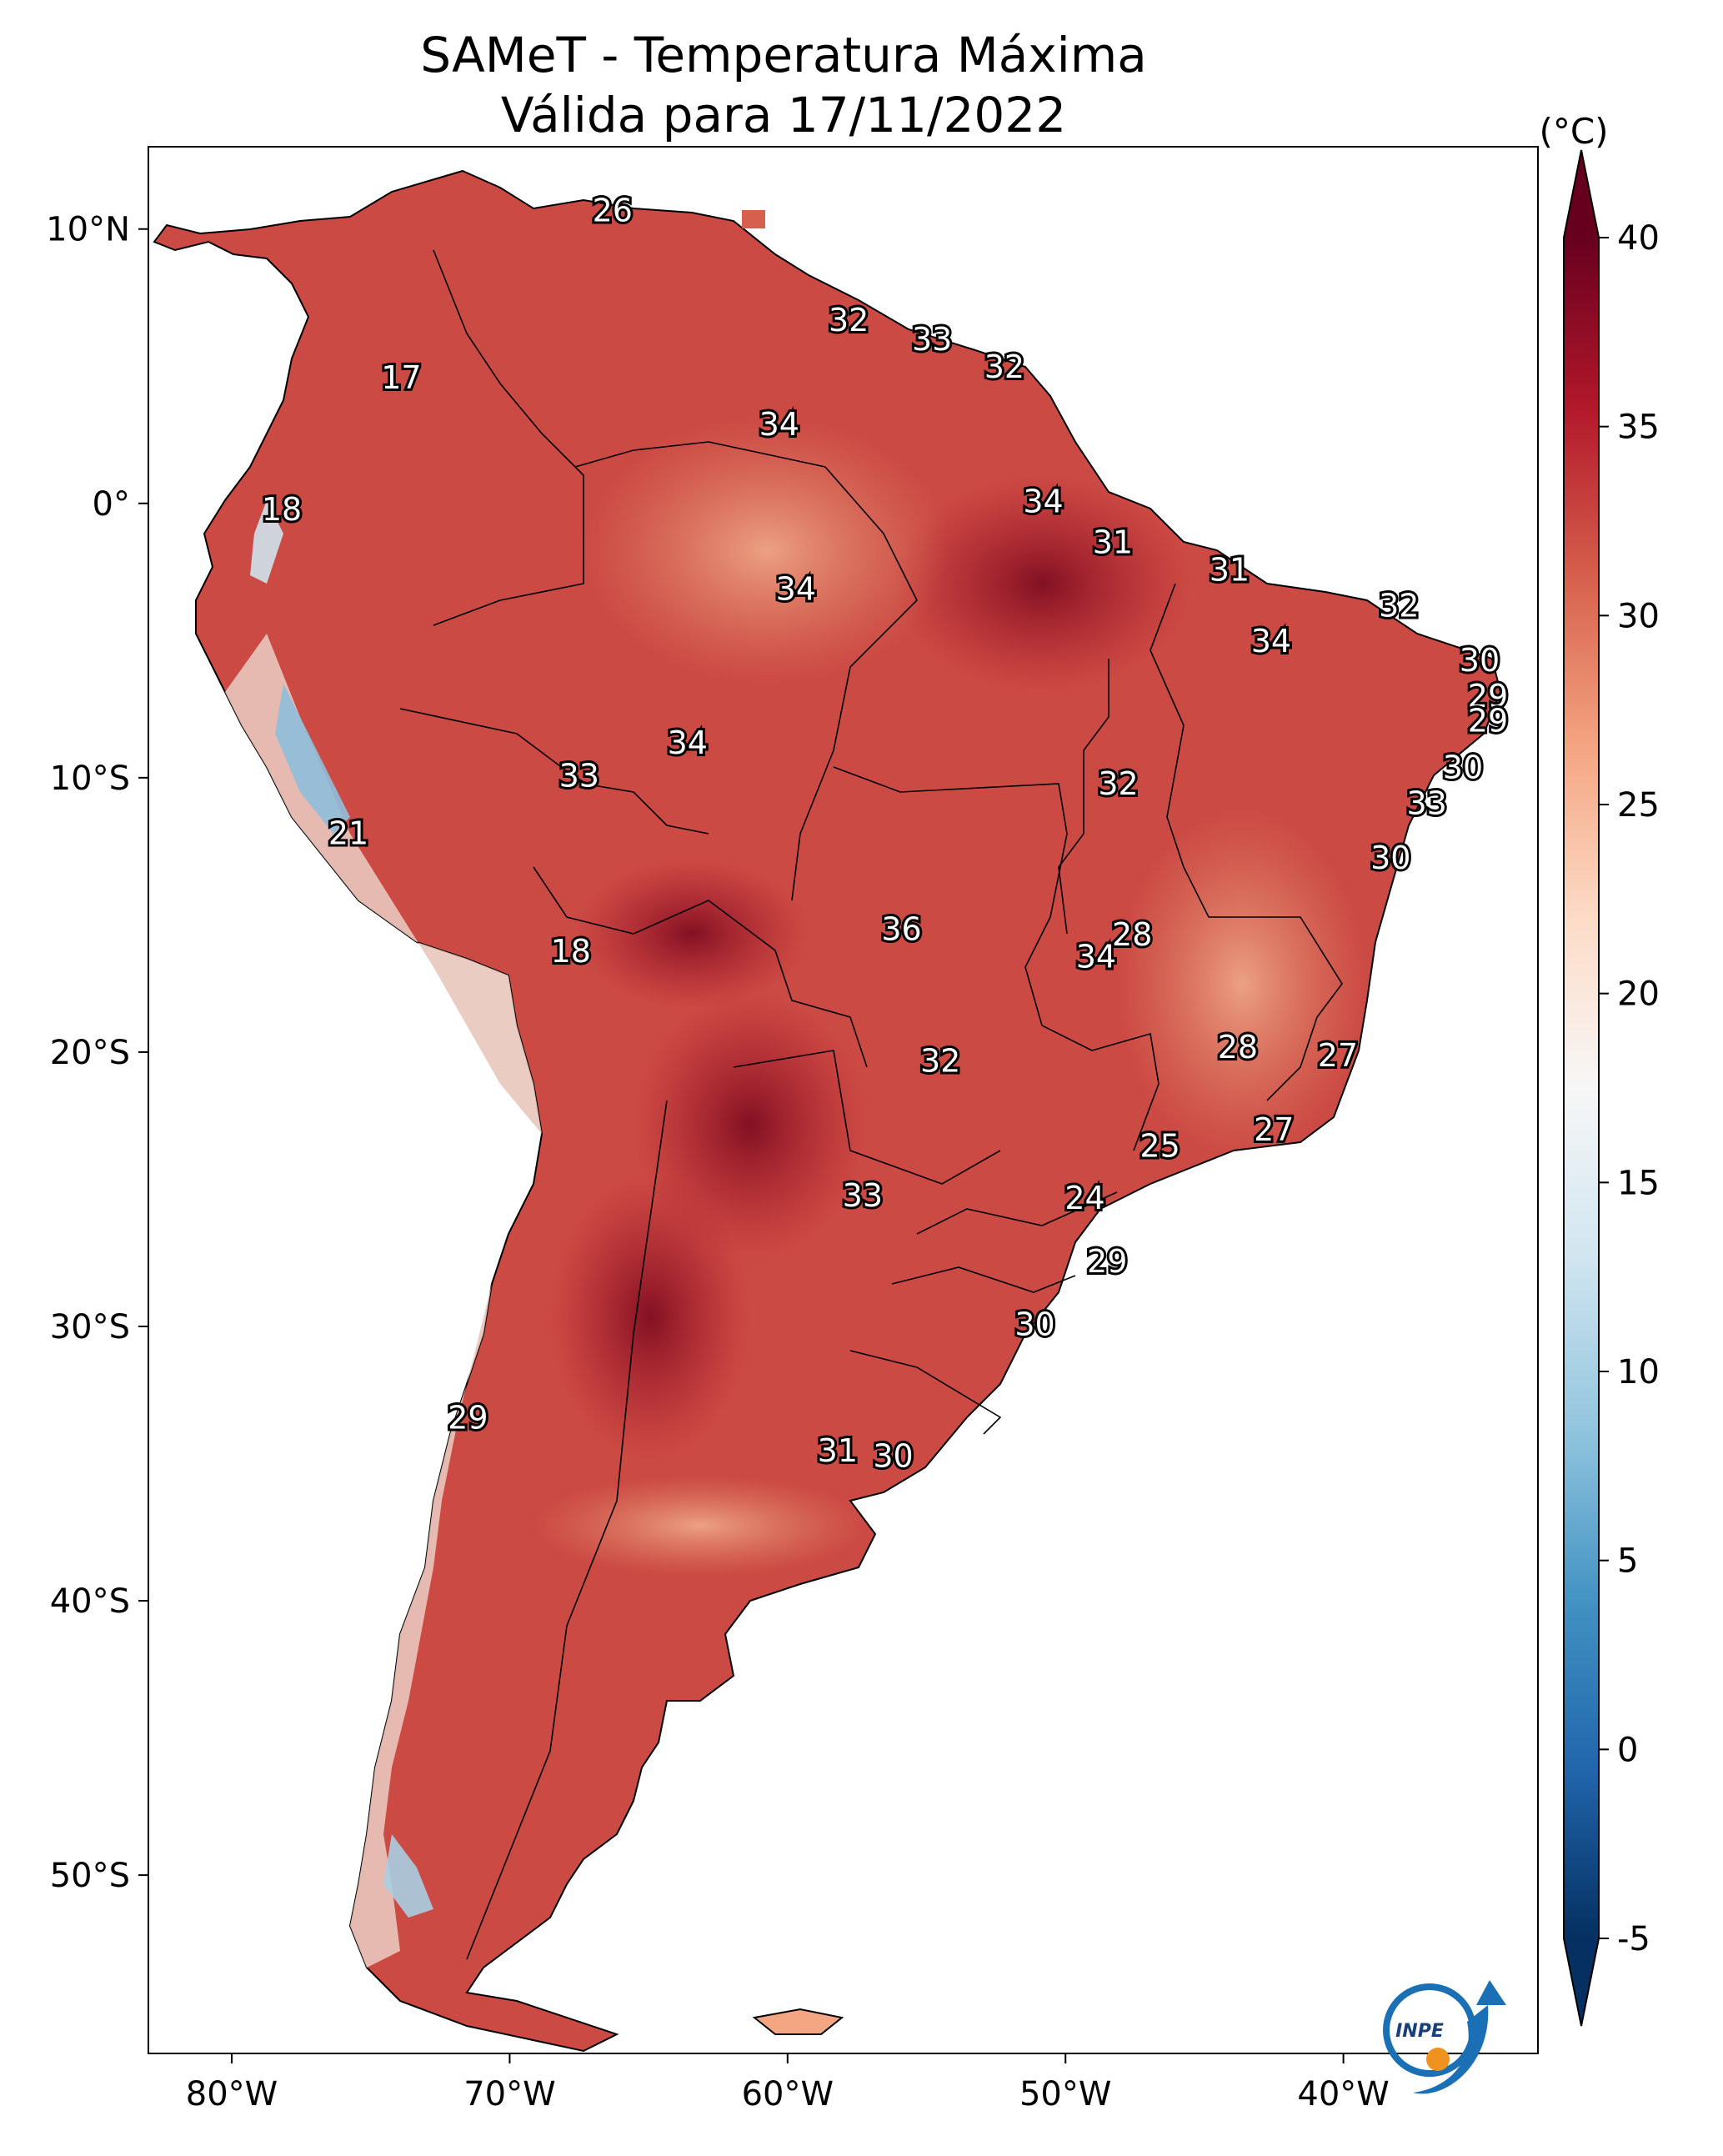 The image size is (1723, 2156). I want to click on station-temperature-label: 24, so click(1084, 1198).